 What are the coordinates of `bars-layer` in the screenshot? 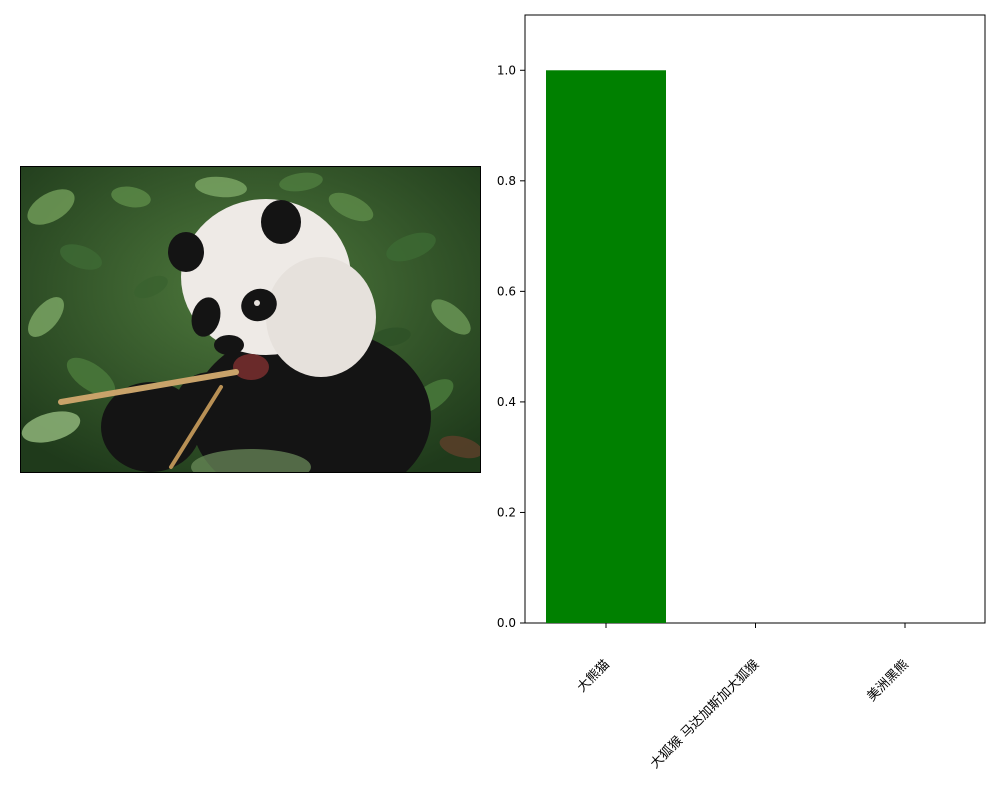 It's located at (606, 347).